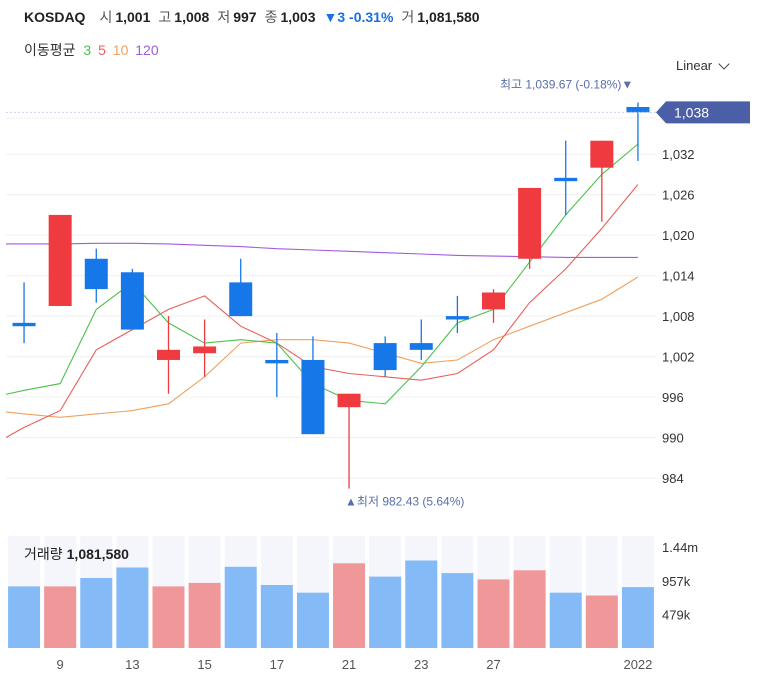  What do you see at coordinates (673, 478) in the screenshot?
I see `y-tick-label: 984` at bounding box center [673, 478].